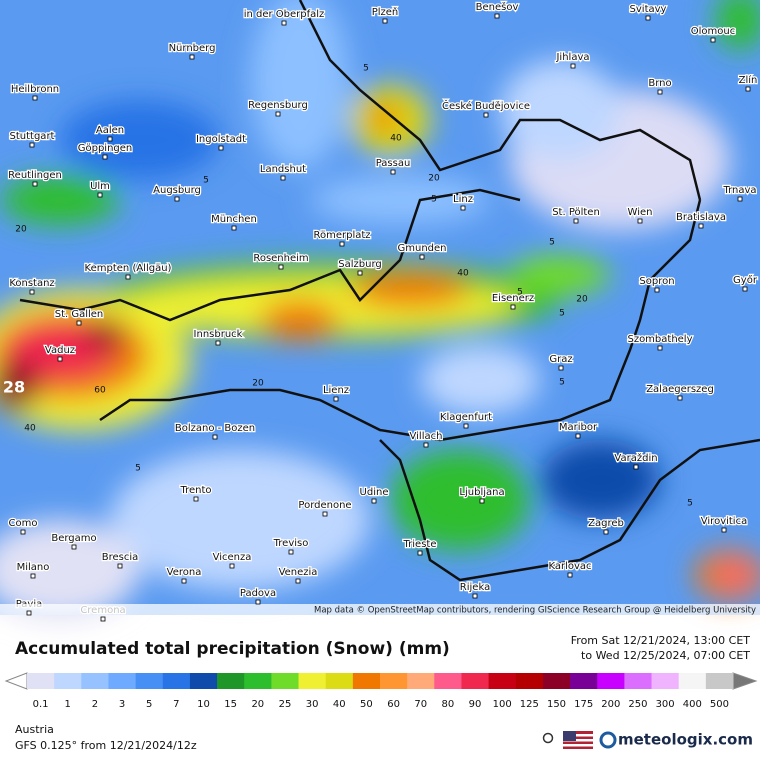 The image size is (760, 764). What do you see at coordinates (192, 48) in the screenshot?
I see `city-label: Nürnberg` at bounding box center [192, 48].